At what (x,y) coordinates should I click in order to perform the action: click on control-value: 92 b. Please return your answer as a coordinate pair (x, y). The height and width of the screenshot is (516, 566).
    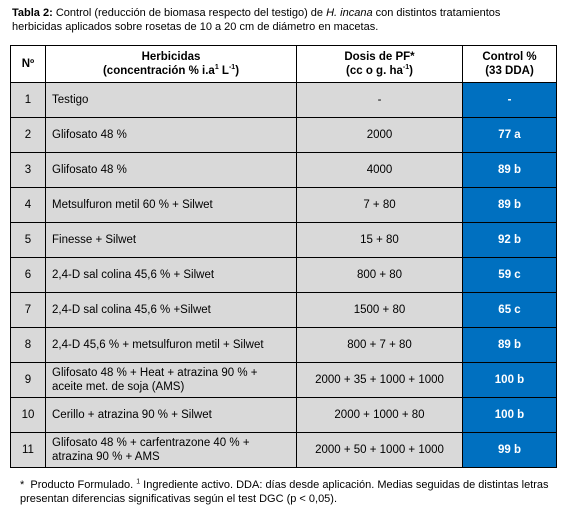
    Looking at the image, I should click on (509, 240).